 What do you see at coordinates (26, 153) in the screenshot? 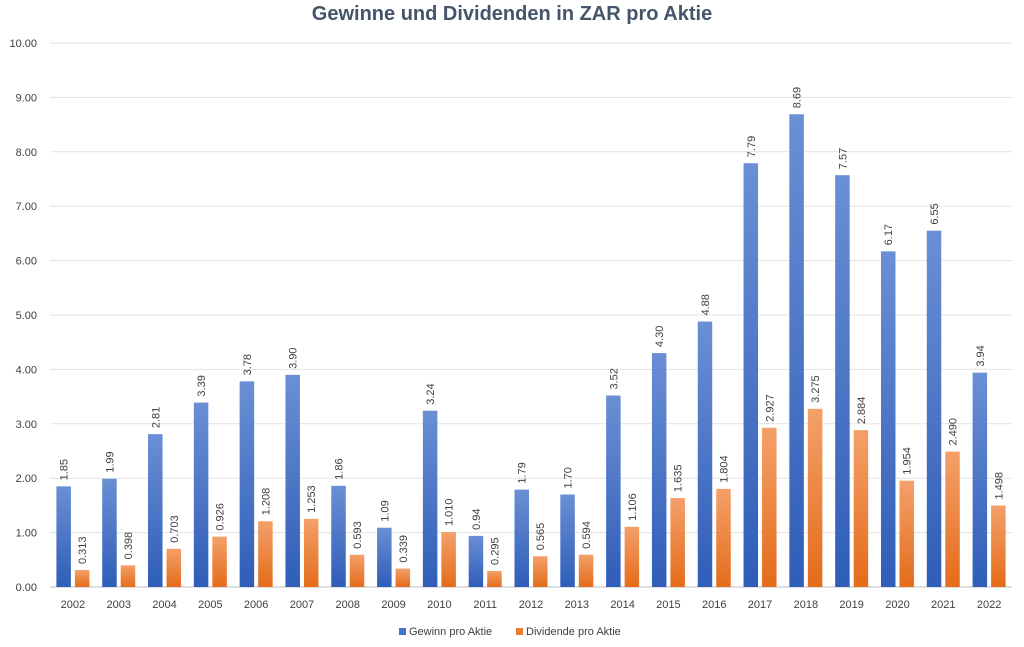
I see `y-tick-label: 8.00` at bounding box center [26, 153].